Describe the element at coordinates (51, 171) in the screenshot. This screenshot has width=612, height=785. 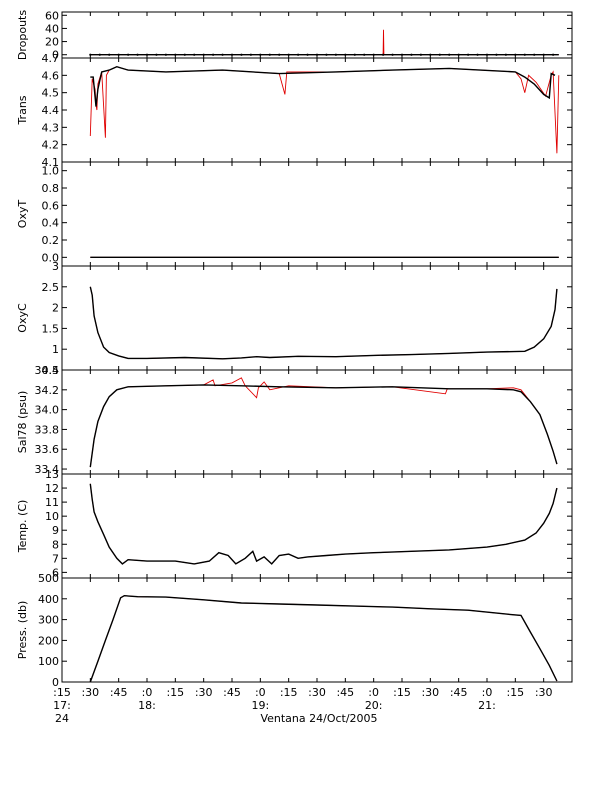
I see `y-tick-label: 1.0` at that location.